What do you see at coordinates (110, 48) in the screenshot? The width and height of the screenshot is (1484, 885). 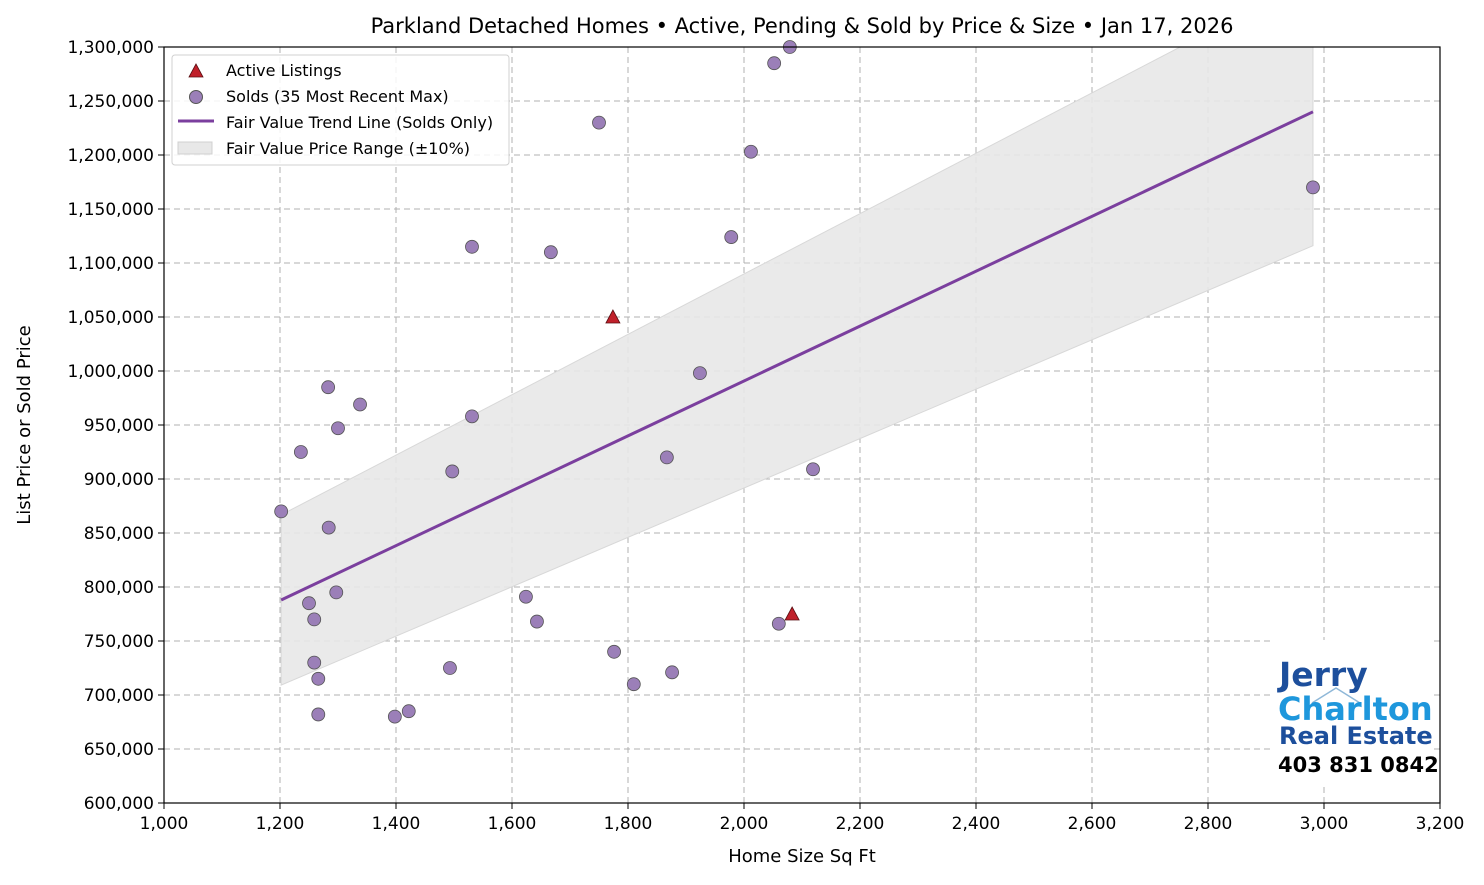 I see `y-tick-label: 1,300,000` at bounding box center [110, 48].